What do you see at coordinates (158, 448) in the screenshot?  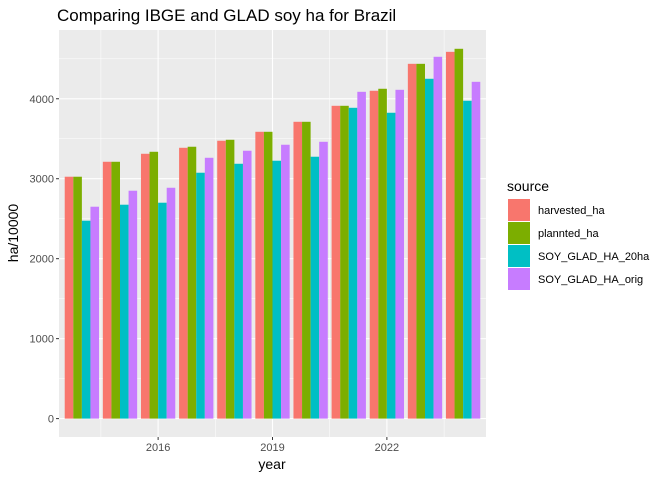 I see `x-tick-label: 2016` at bounding box center [158, 448].